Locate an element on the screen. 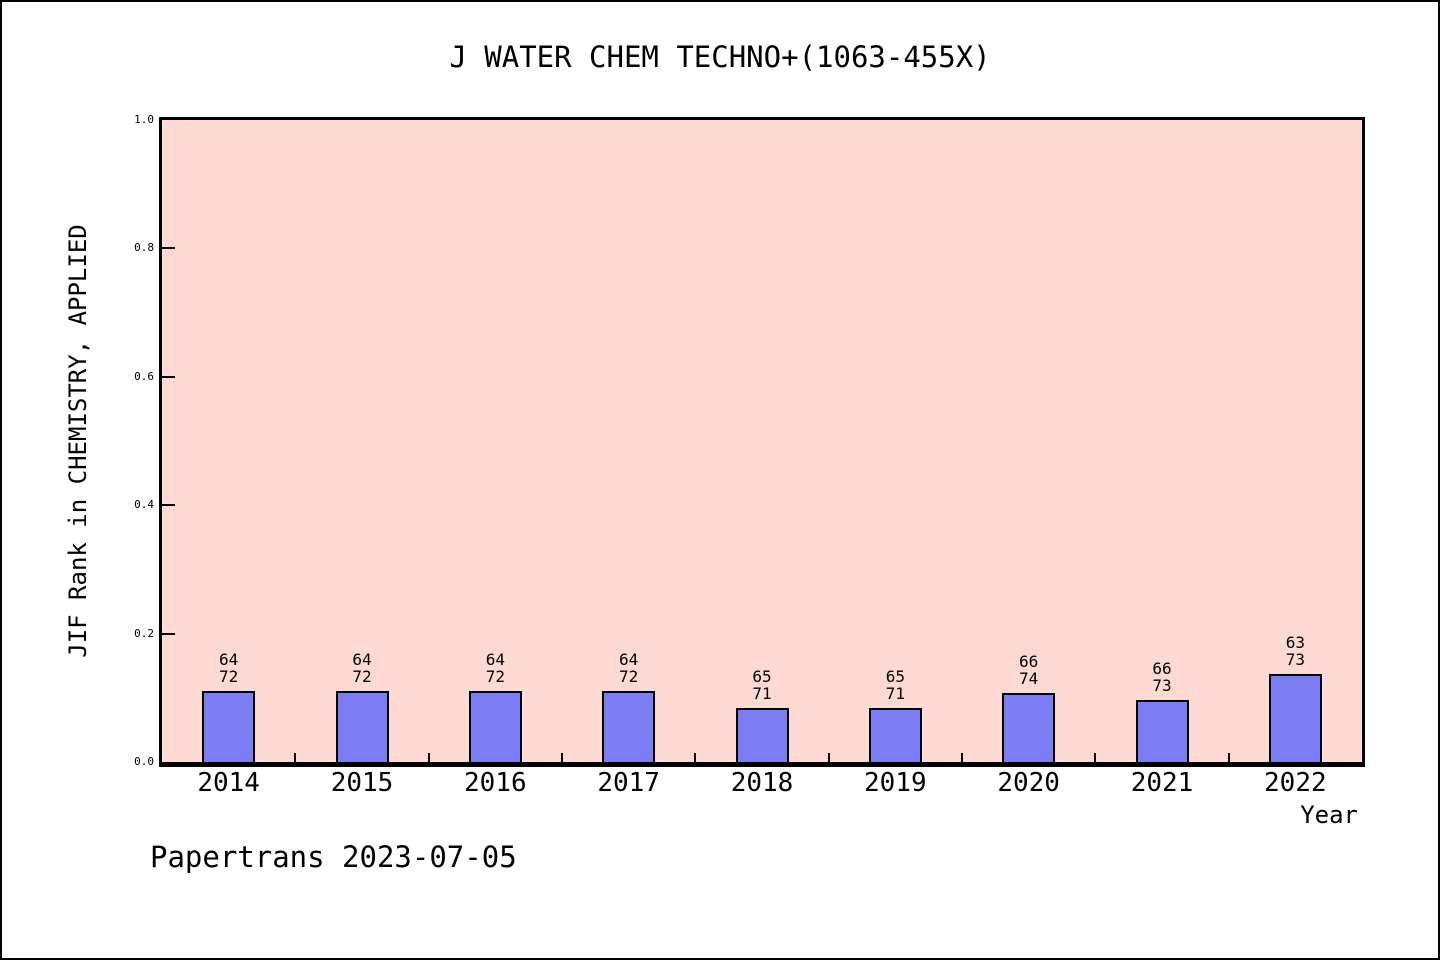 The width and height of the screenshot is (1440, 960). x-tick-label: 2014 is located at coordinates (228, 783).